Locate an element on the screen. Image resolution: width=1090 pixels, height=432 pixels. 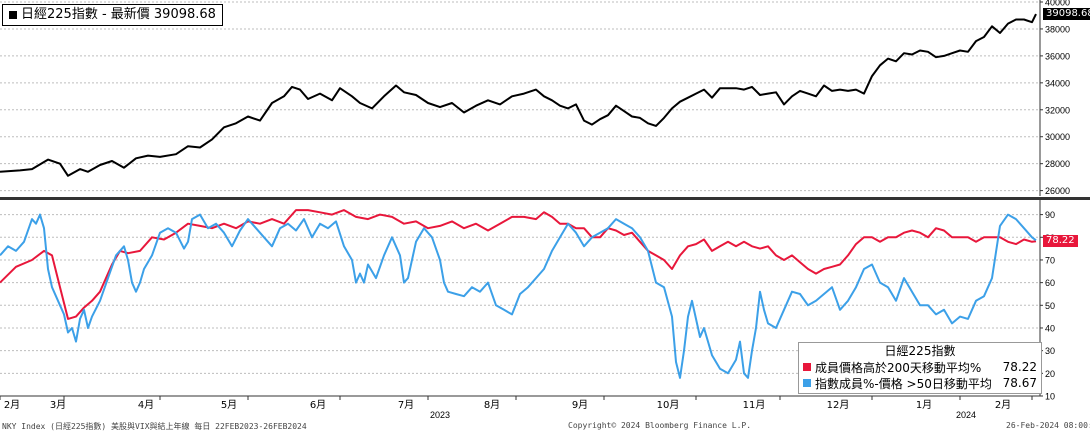
footer-timestamp: 26-Feb-2024 08:00:24 is located at coordinates (1048, 425).